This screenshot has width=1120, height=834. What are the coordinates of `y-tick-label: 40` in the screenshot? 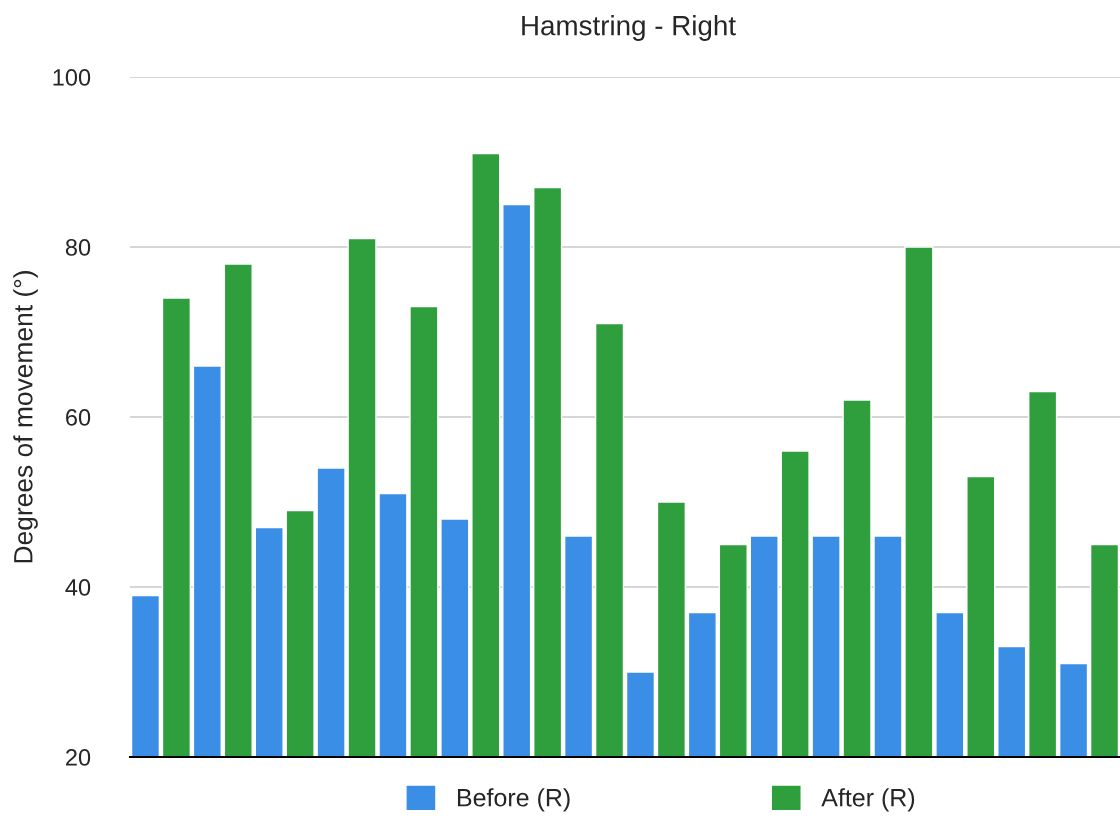 It's located at (78, 587).